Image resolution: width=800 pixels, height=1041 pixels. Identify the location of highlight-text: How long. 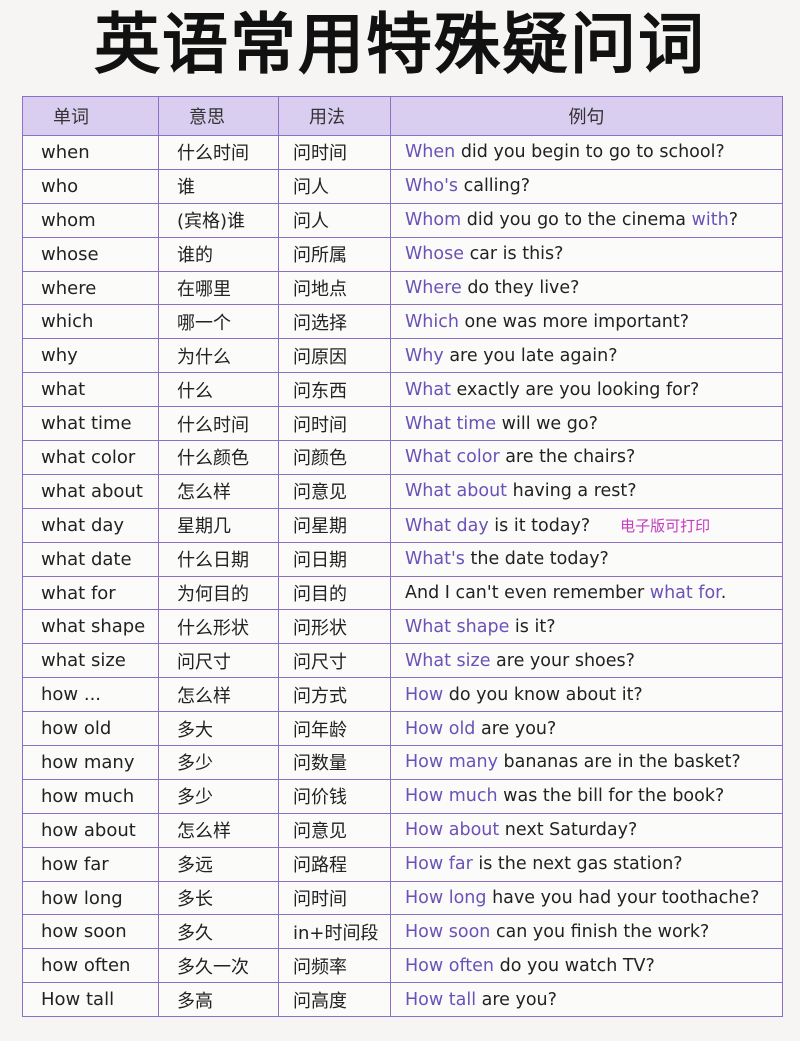
(446, 898).